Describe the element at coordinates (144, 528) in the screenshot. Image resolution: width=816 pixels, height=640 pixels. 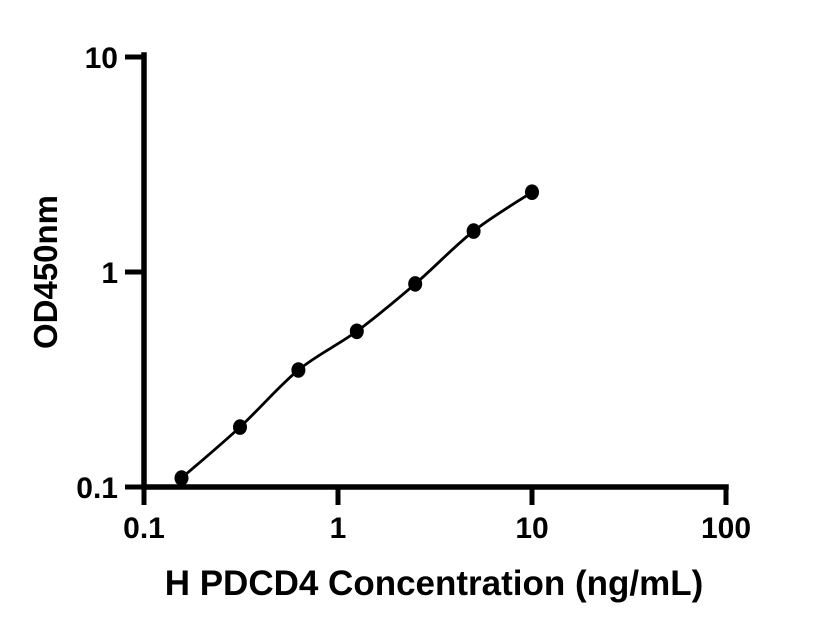
I see `x-tick-label: 0.1` at that location.